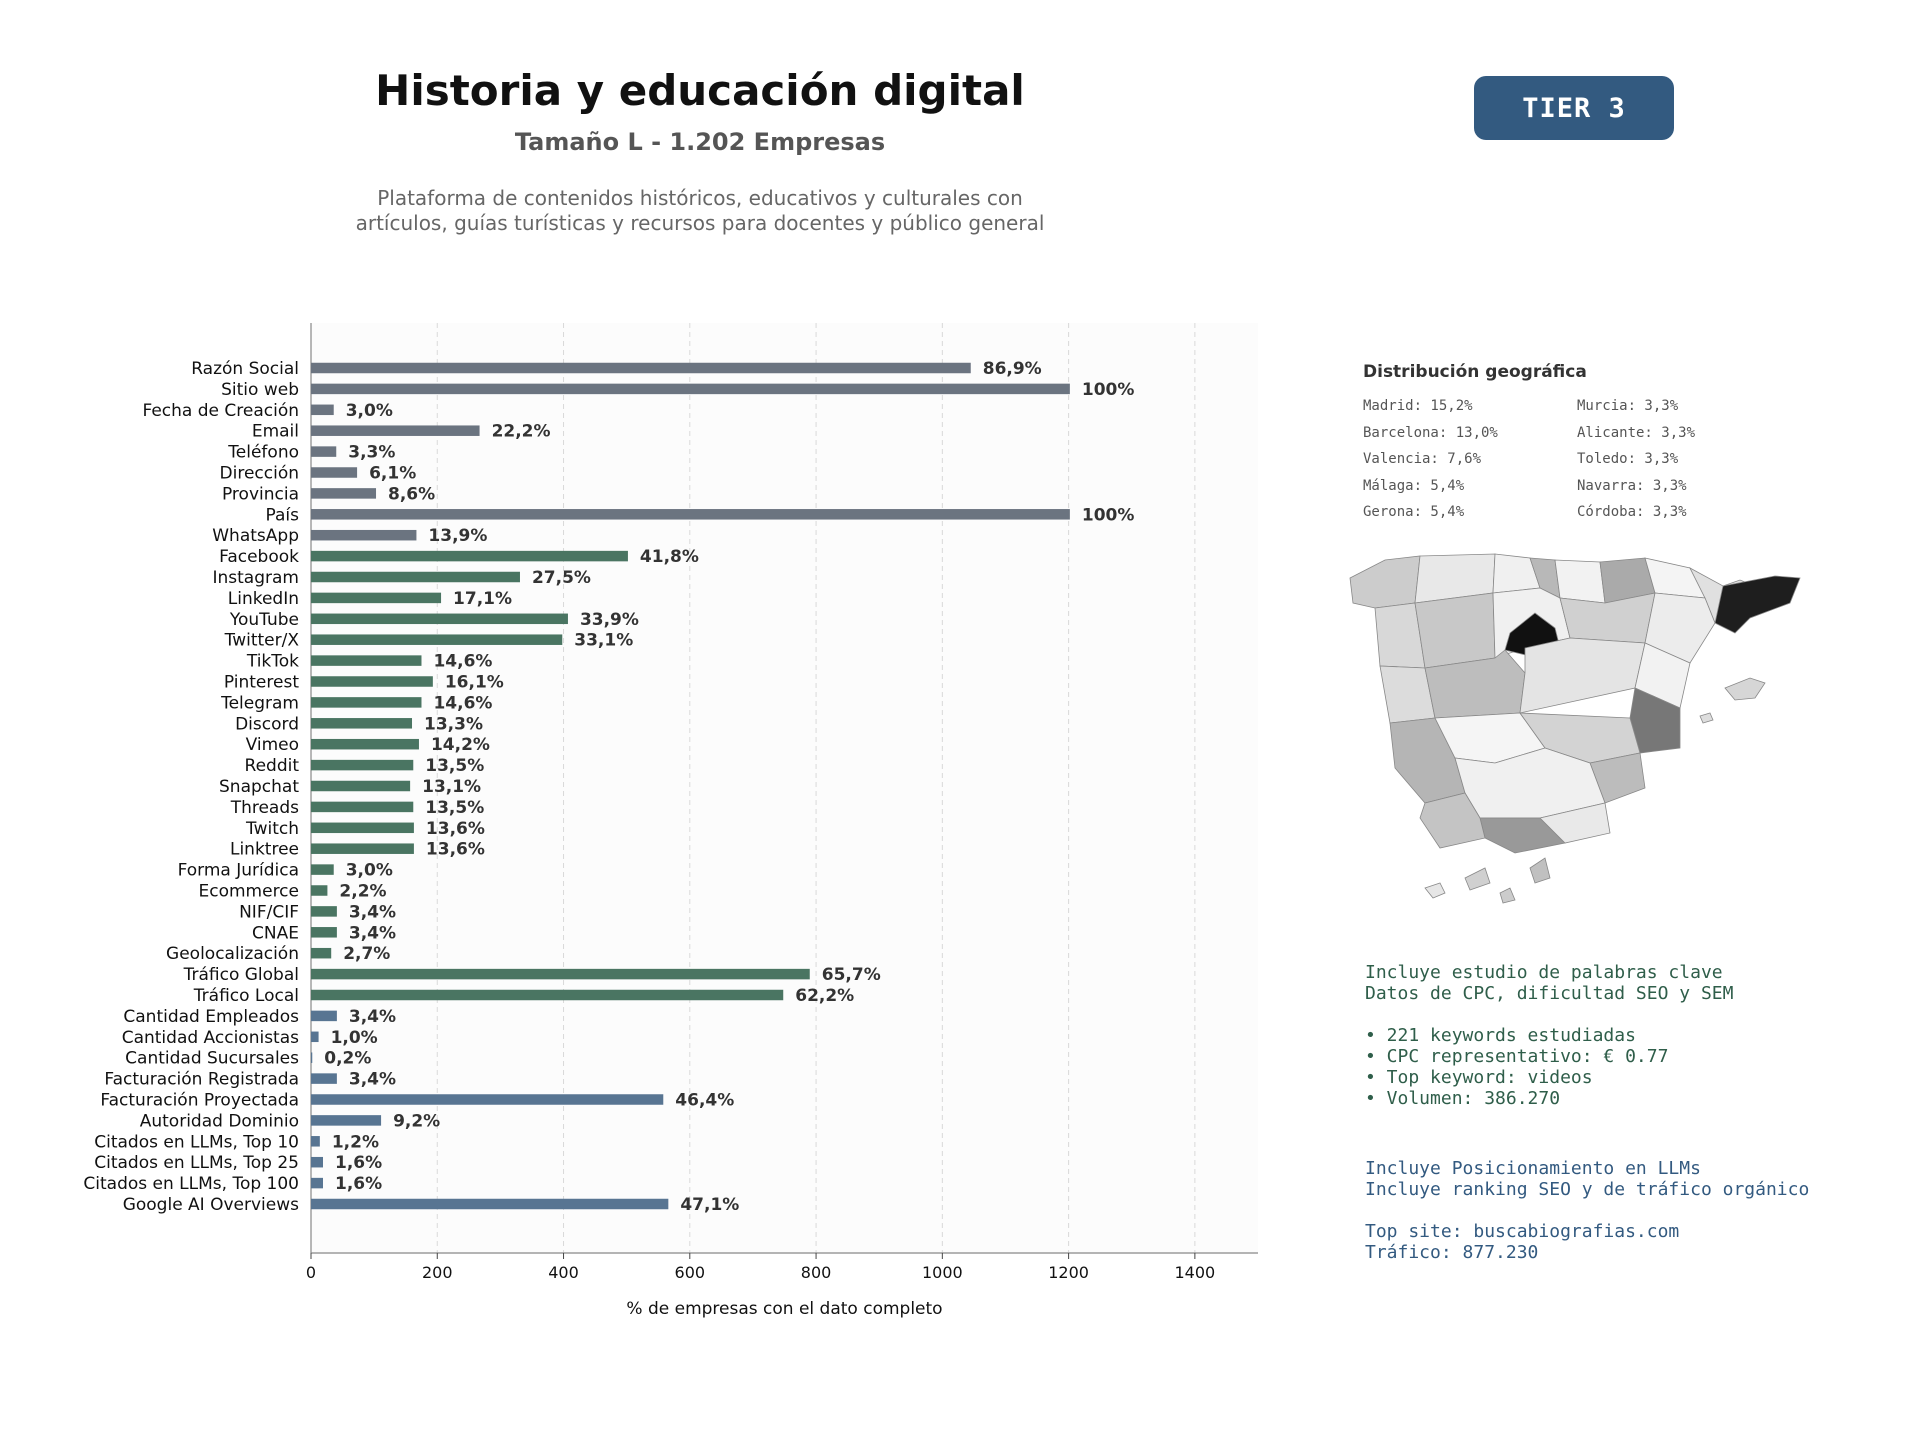  Describe the element at coordinates (1475, 372) in the screenshot. I see `geo-distribution-title: Distribución geográfica` at that location.